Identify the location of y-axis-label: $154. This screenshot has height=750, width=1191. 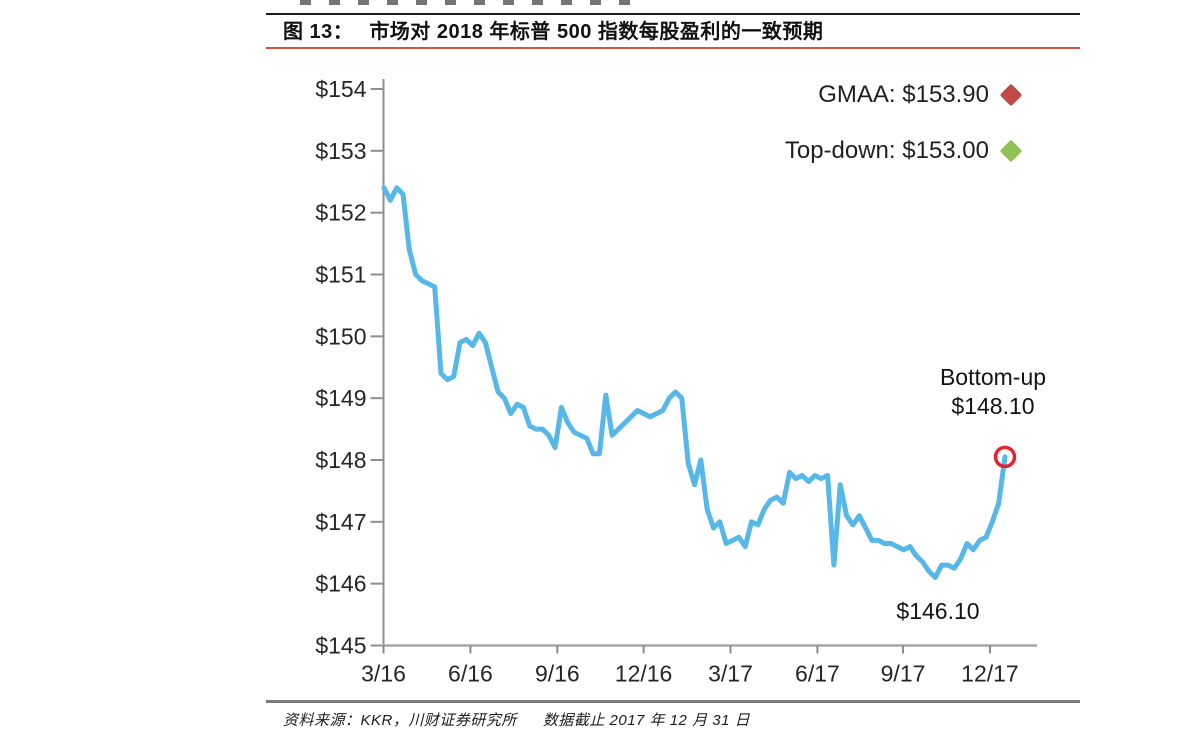
(340, 89).